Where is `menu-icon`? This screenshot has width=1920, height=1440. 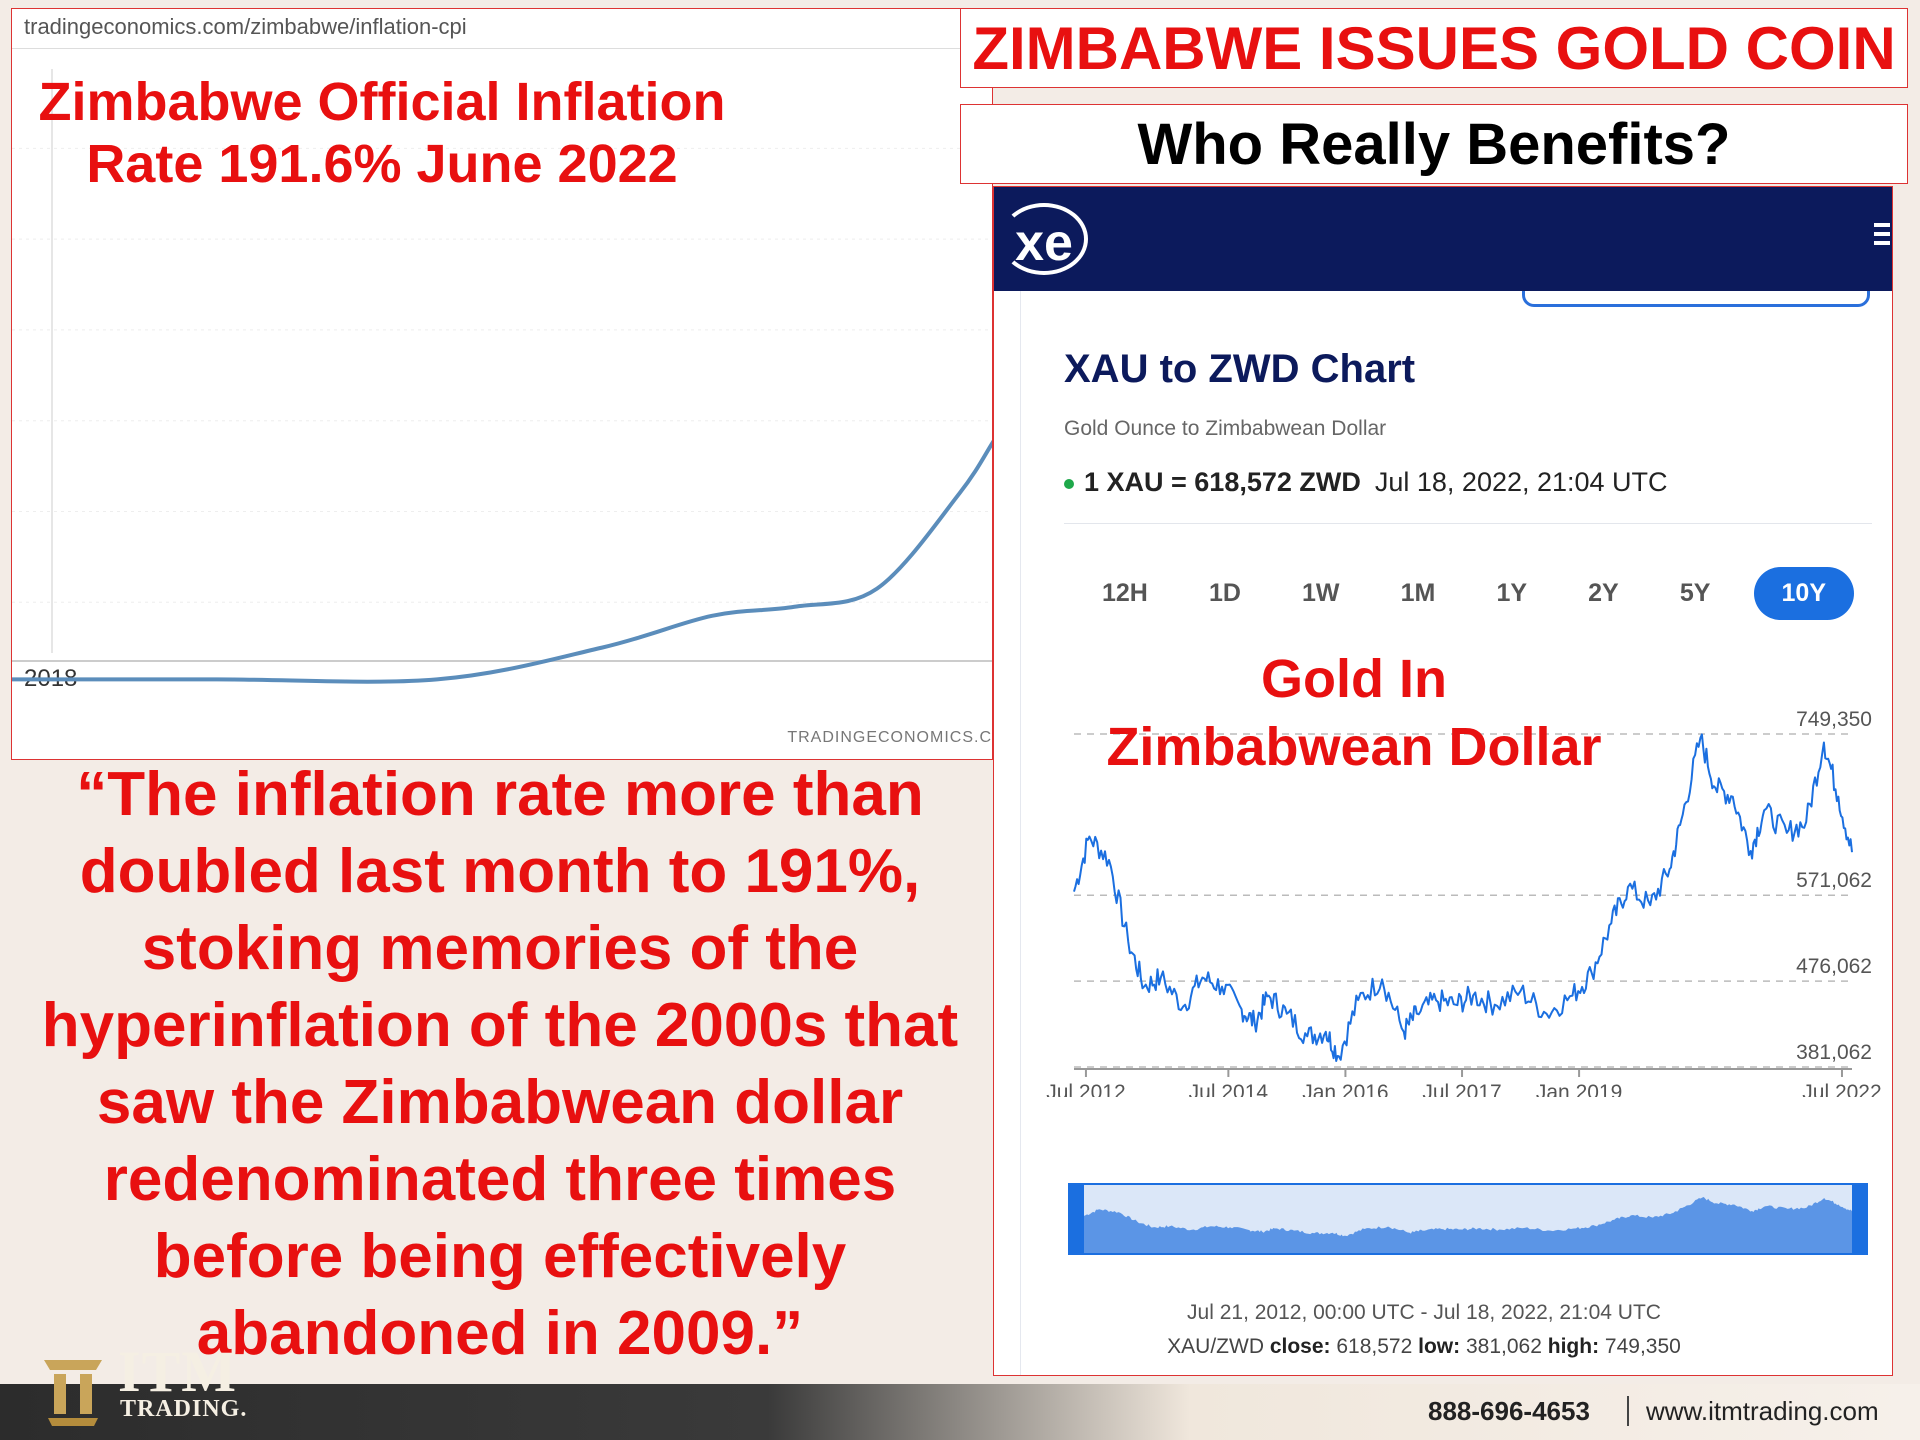
menu-icon is located at coordinates (1882, 235).